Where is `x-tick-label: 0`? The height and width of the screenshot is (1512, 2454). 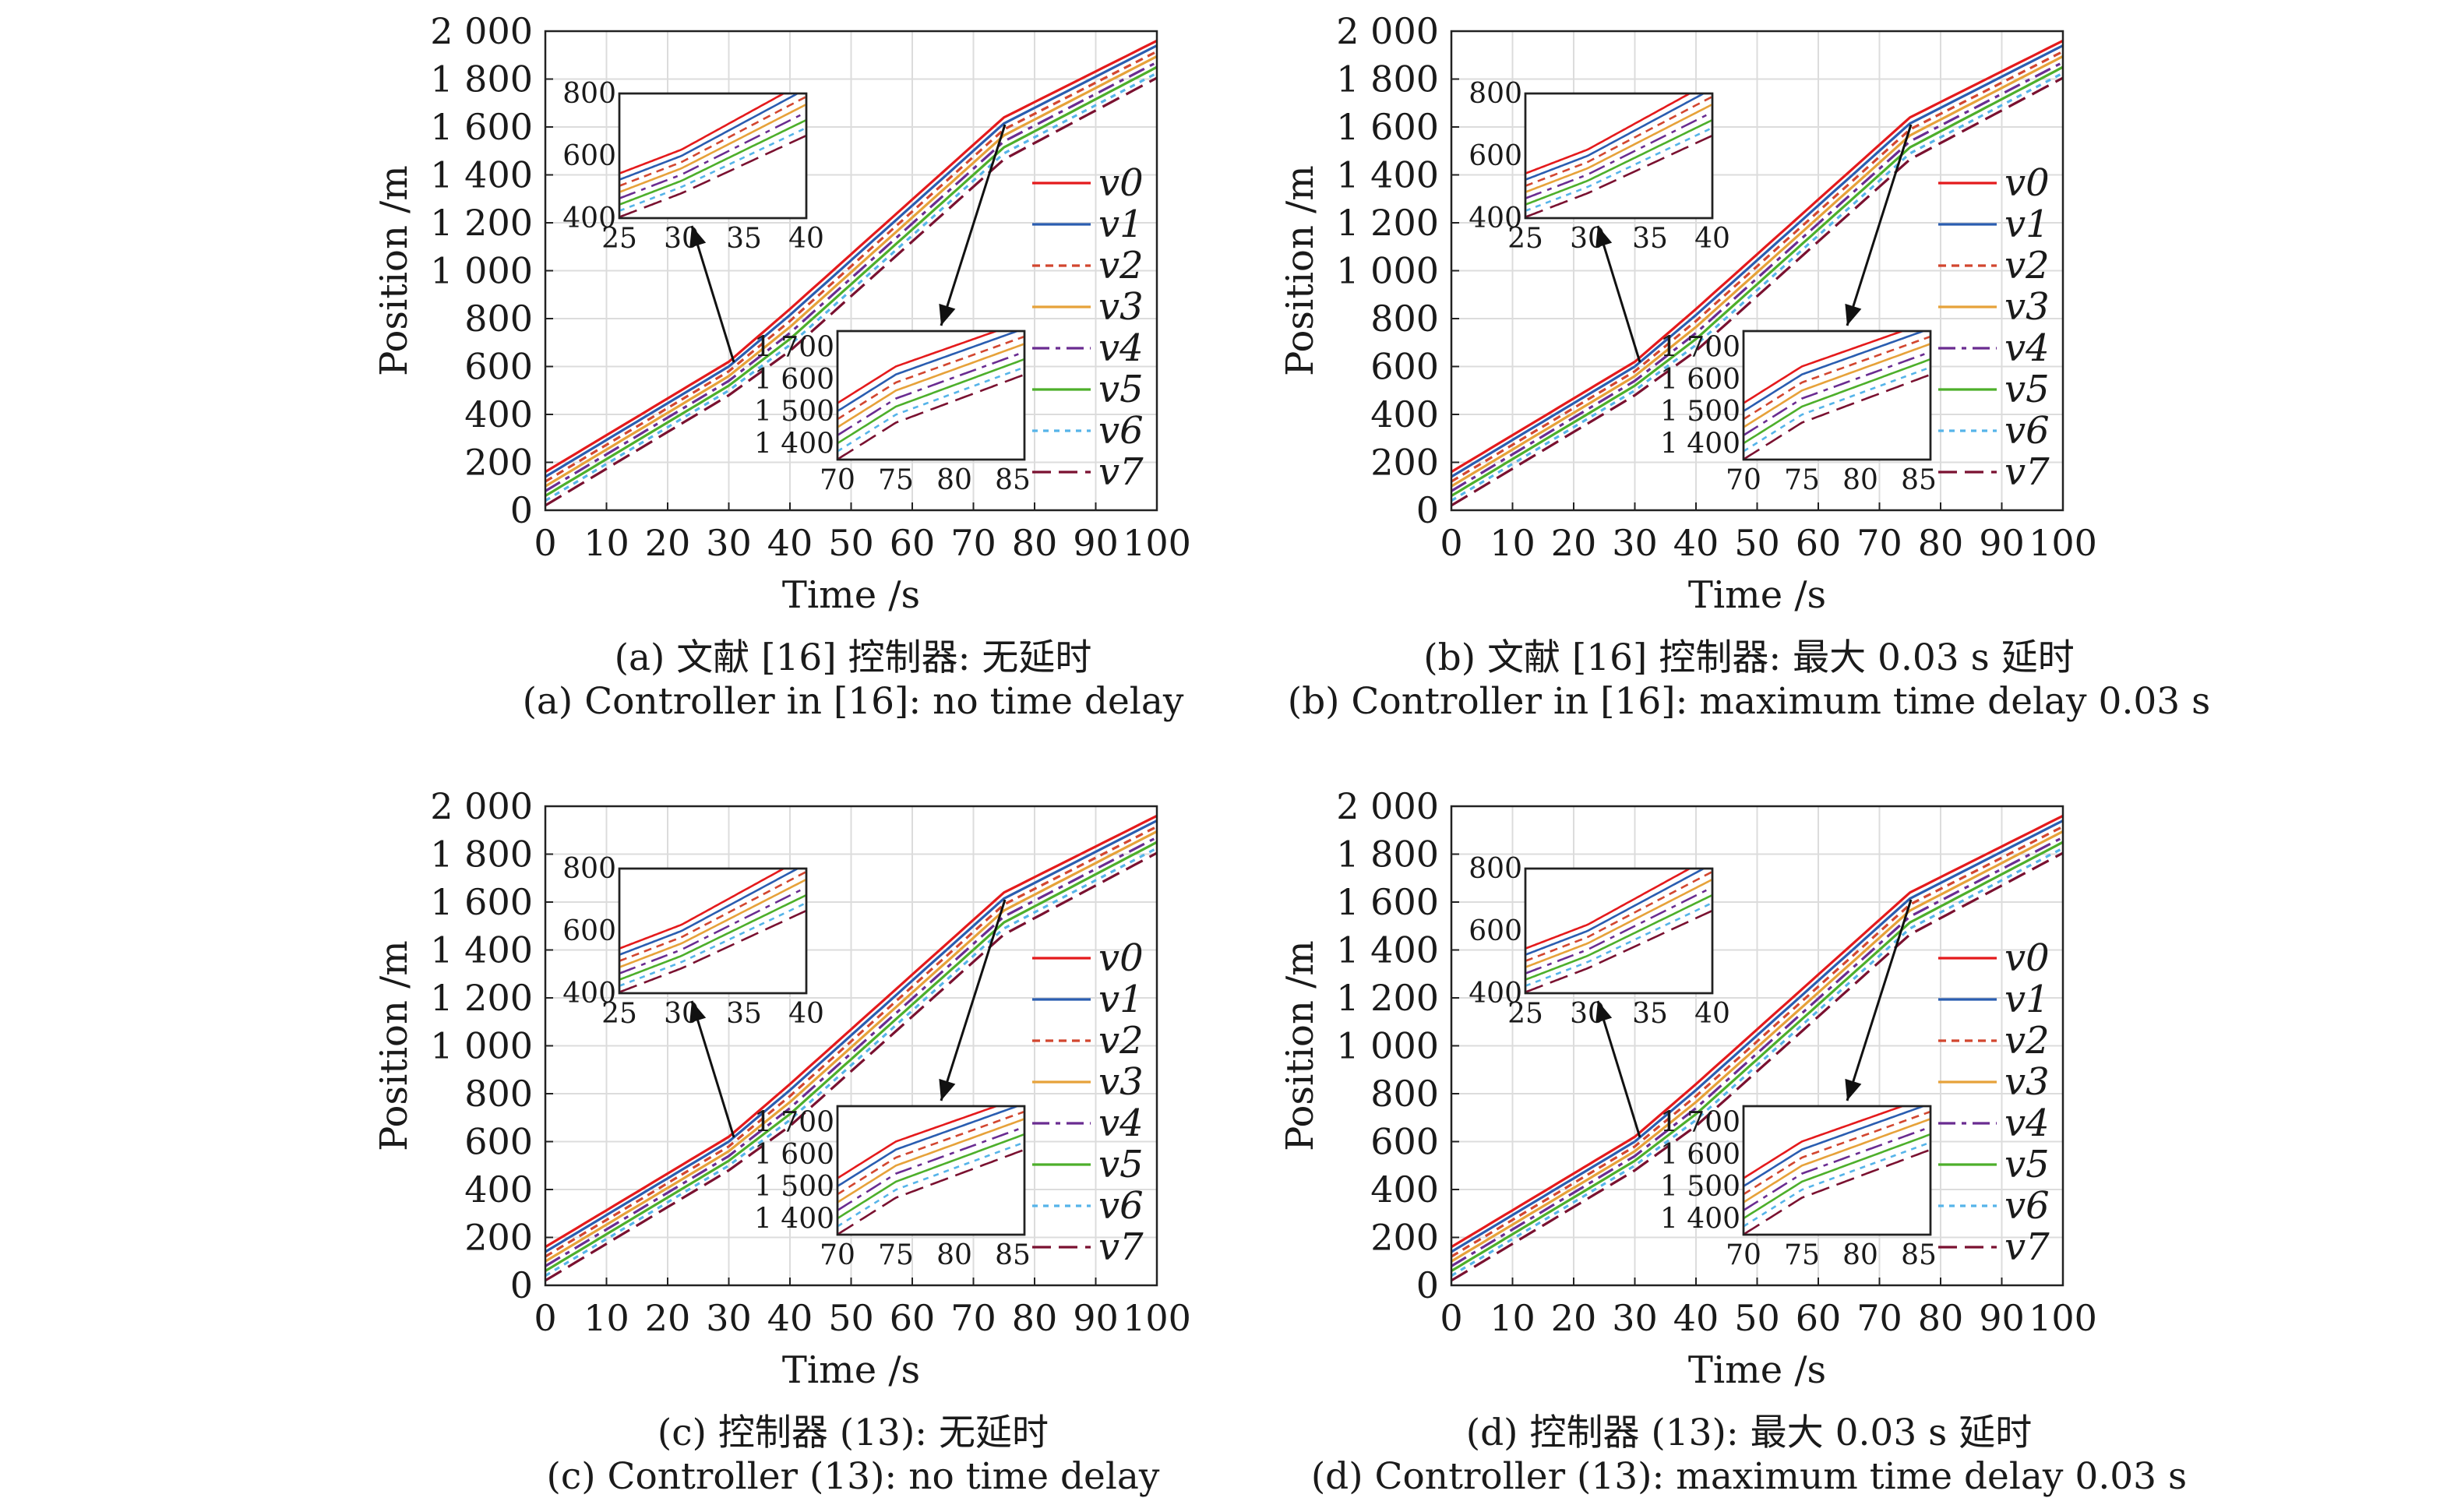 x-tick-label: 0 is located at coordinates (1451, 543).